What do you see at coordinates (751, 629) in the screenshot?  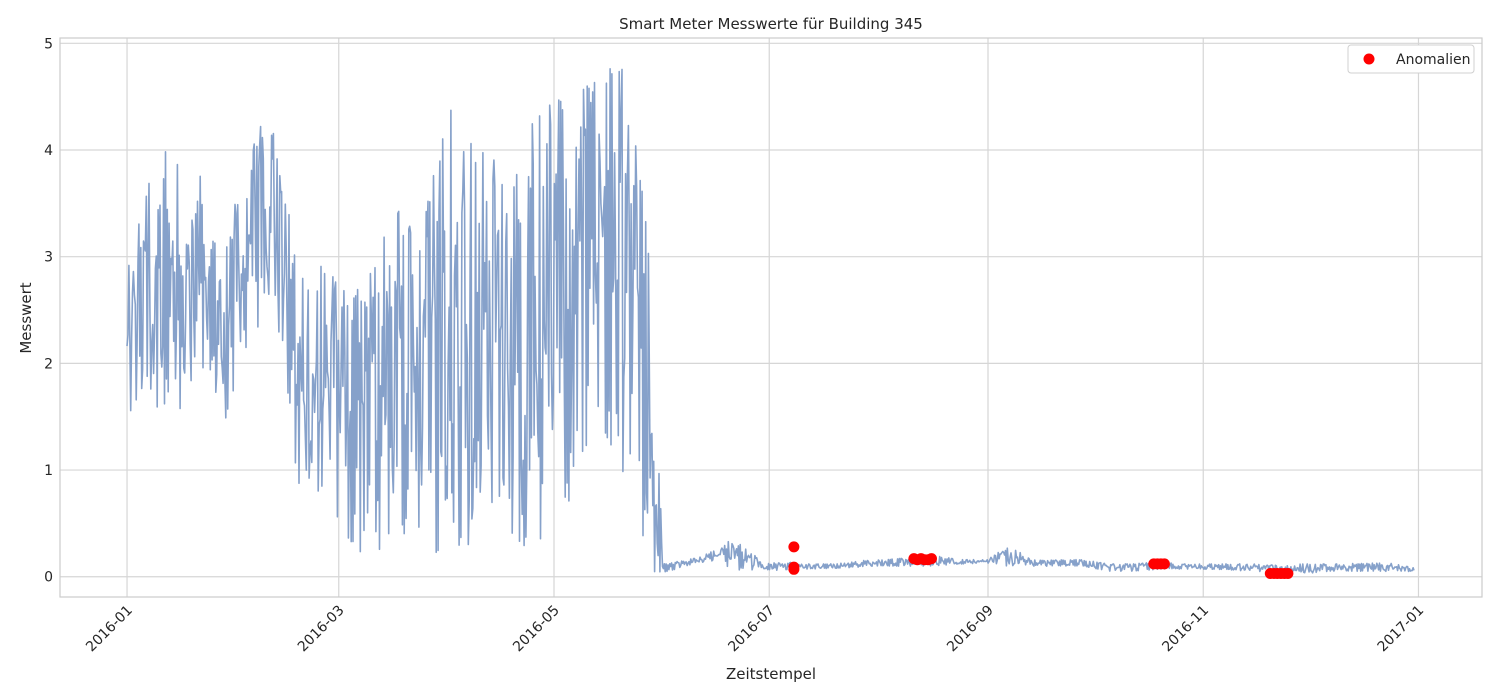 I see `x-tick-label: 2016-07` at bounding box center [751, 629].